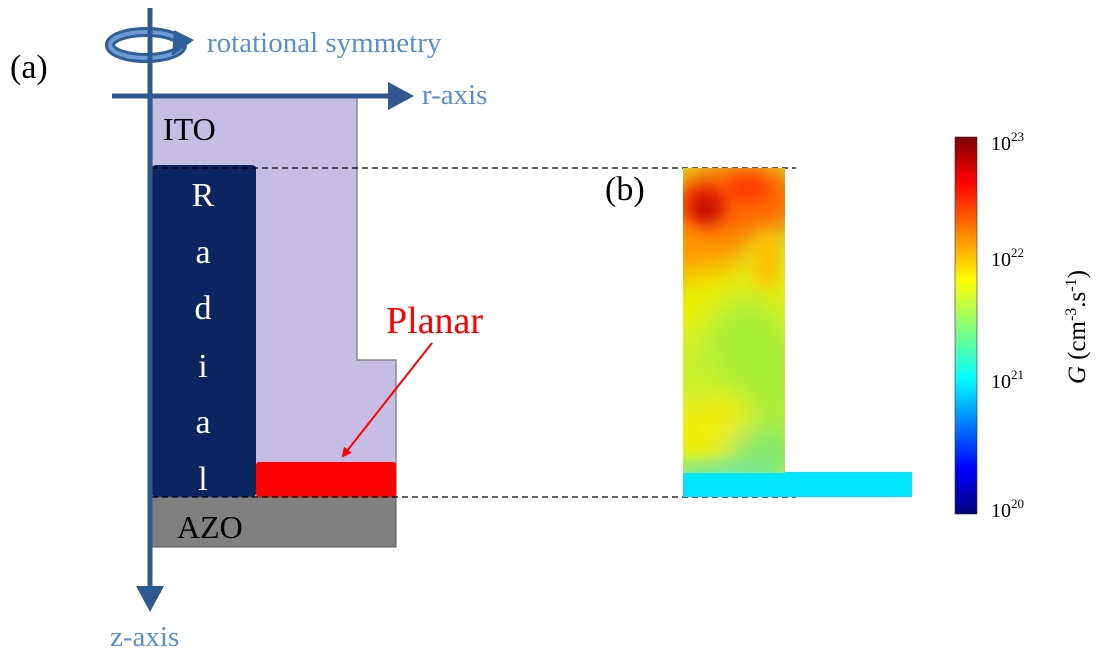 This screenshot has width=1105, height=655. Describe the element at coordinates (210, 527) in the screenshot. I see `azo-label: AZO` at that location.